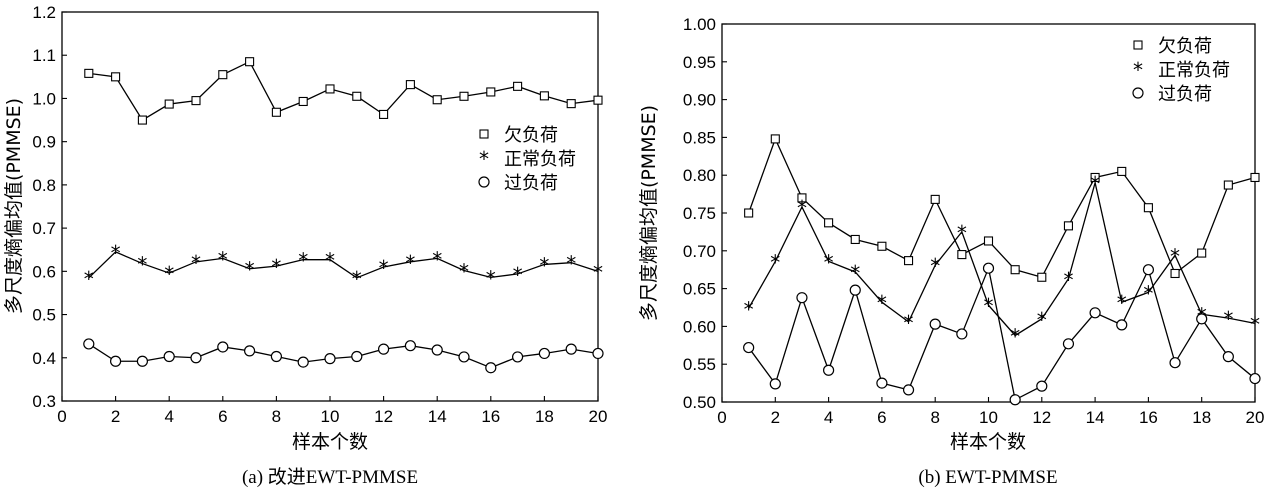 The height and width of the screenshot is (495, 1268). What do you see at coordinates (484, 159) in the screenshot?
I see `chart-a-legend-marker-star: *` at bounding box center [484, 159].